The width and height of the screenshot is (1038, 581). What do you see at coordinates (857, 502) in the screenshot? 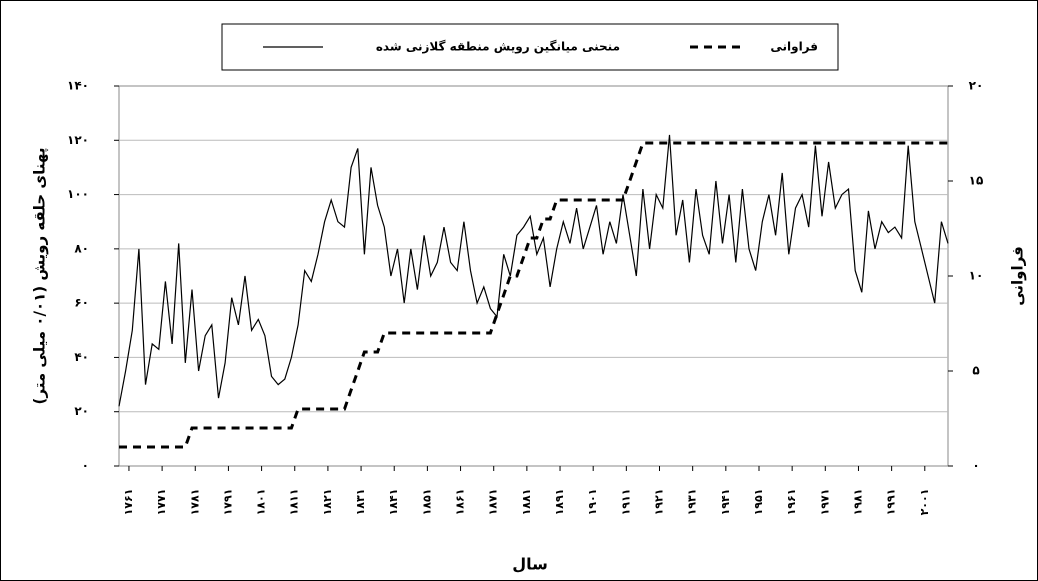
I see `x-tick-label: ۱۹۸۱` at bounding box center [857, 502].